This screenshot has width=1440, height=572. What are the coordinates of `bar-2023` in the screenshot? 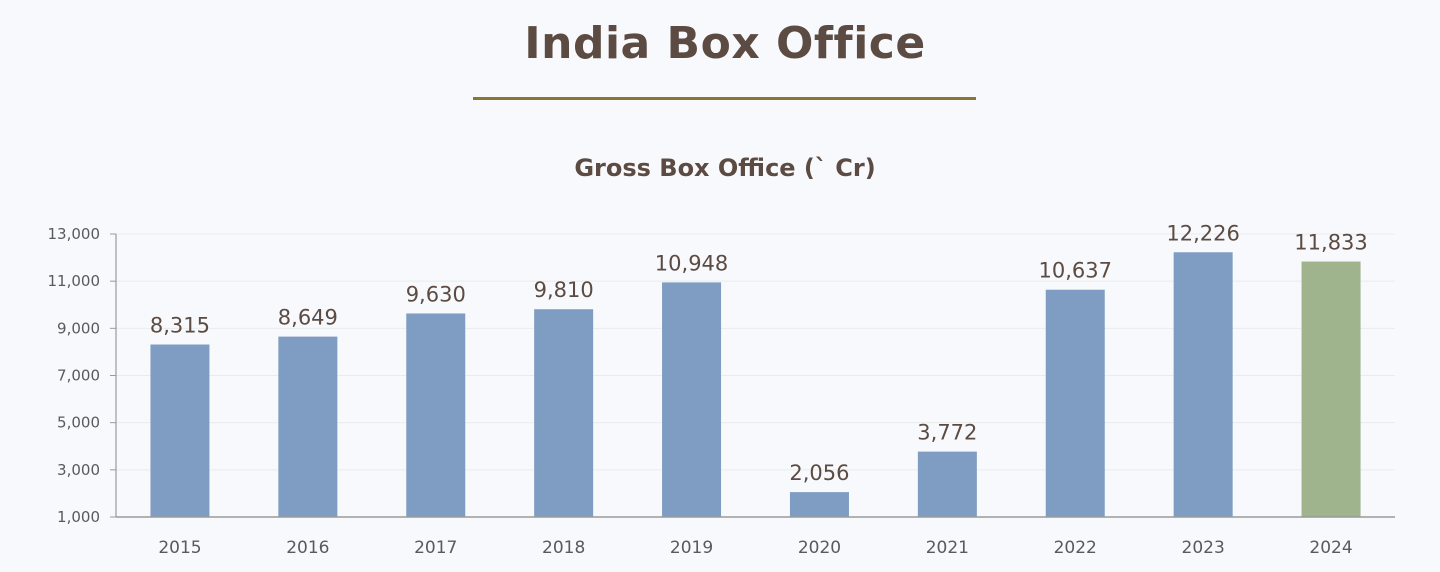 It's located at (1203, 385).